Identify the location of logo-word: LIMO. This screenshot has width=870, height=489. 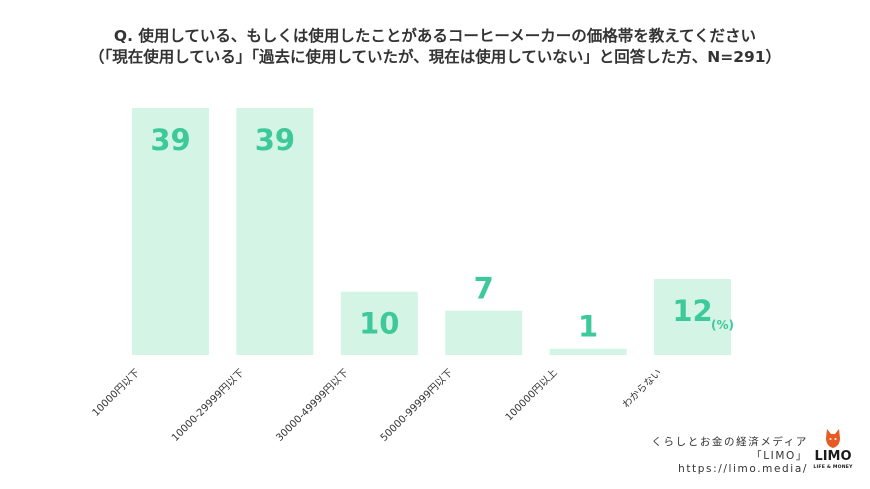
(833, 456).